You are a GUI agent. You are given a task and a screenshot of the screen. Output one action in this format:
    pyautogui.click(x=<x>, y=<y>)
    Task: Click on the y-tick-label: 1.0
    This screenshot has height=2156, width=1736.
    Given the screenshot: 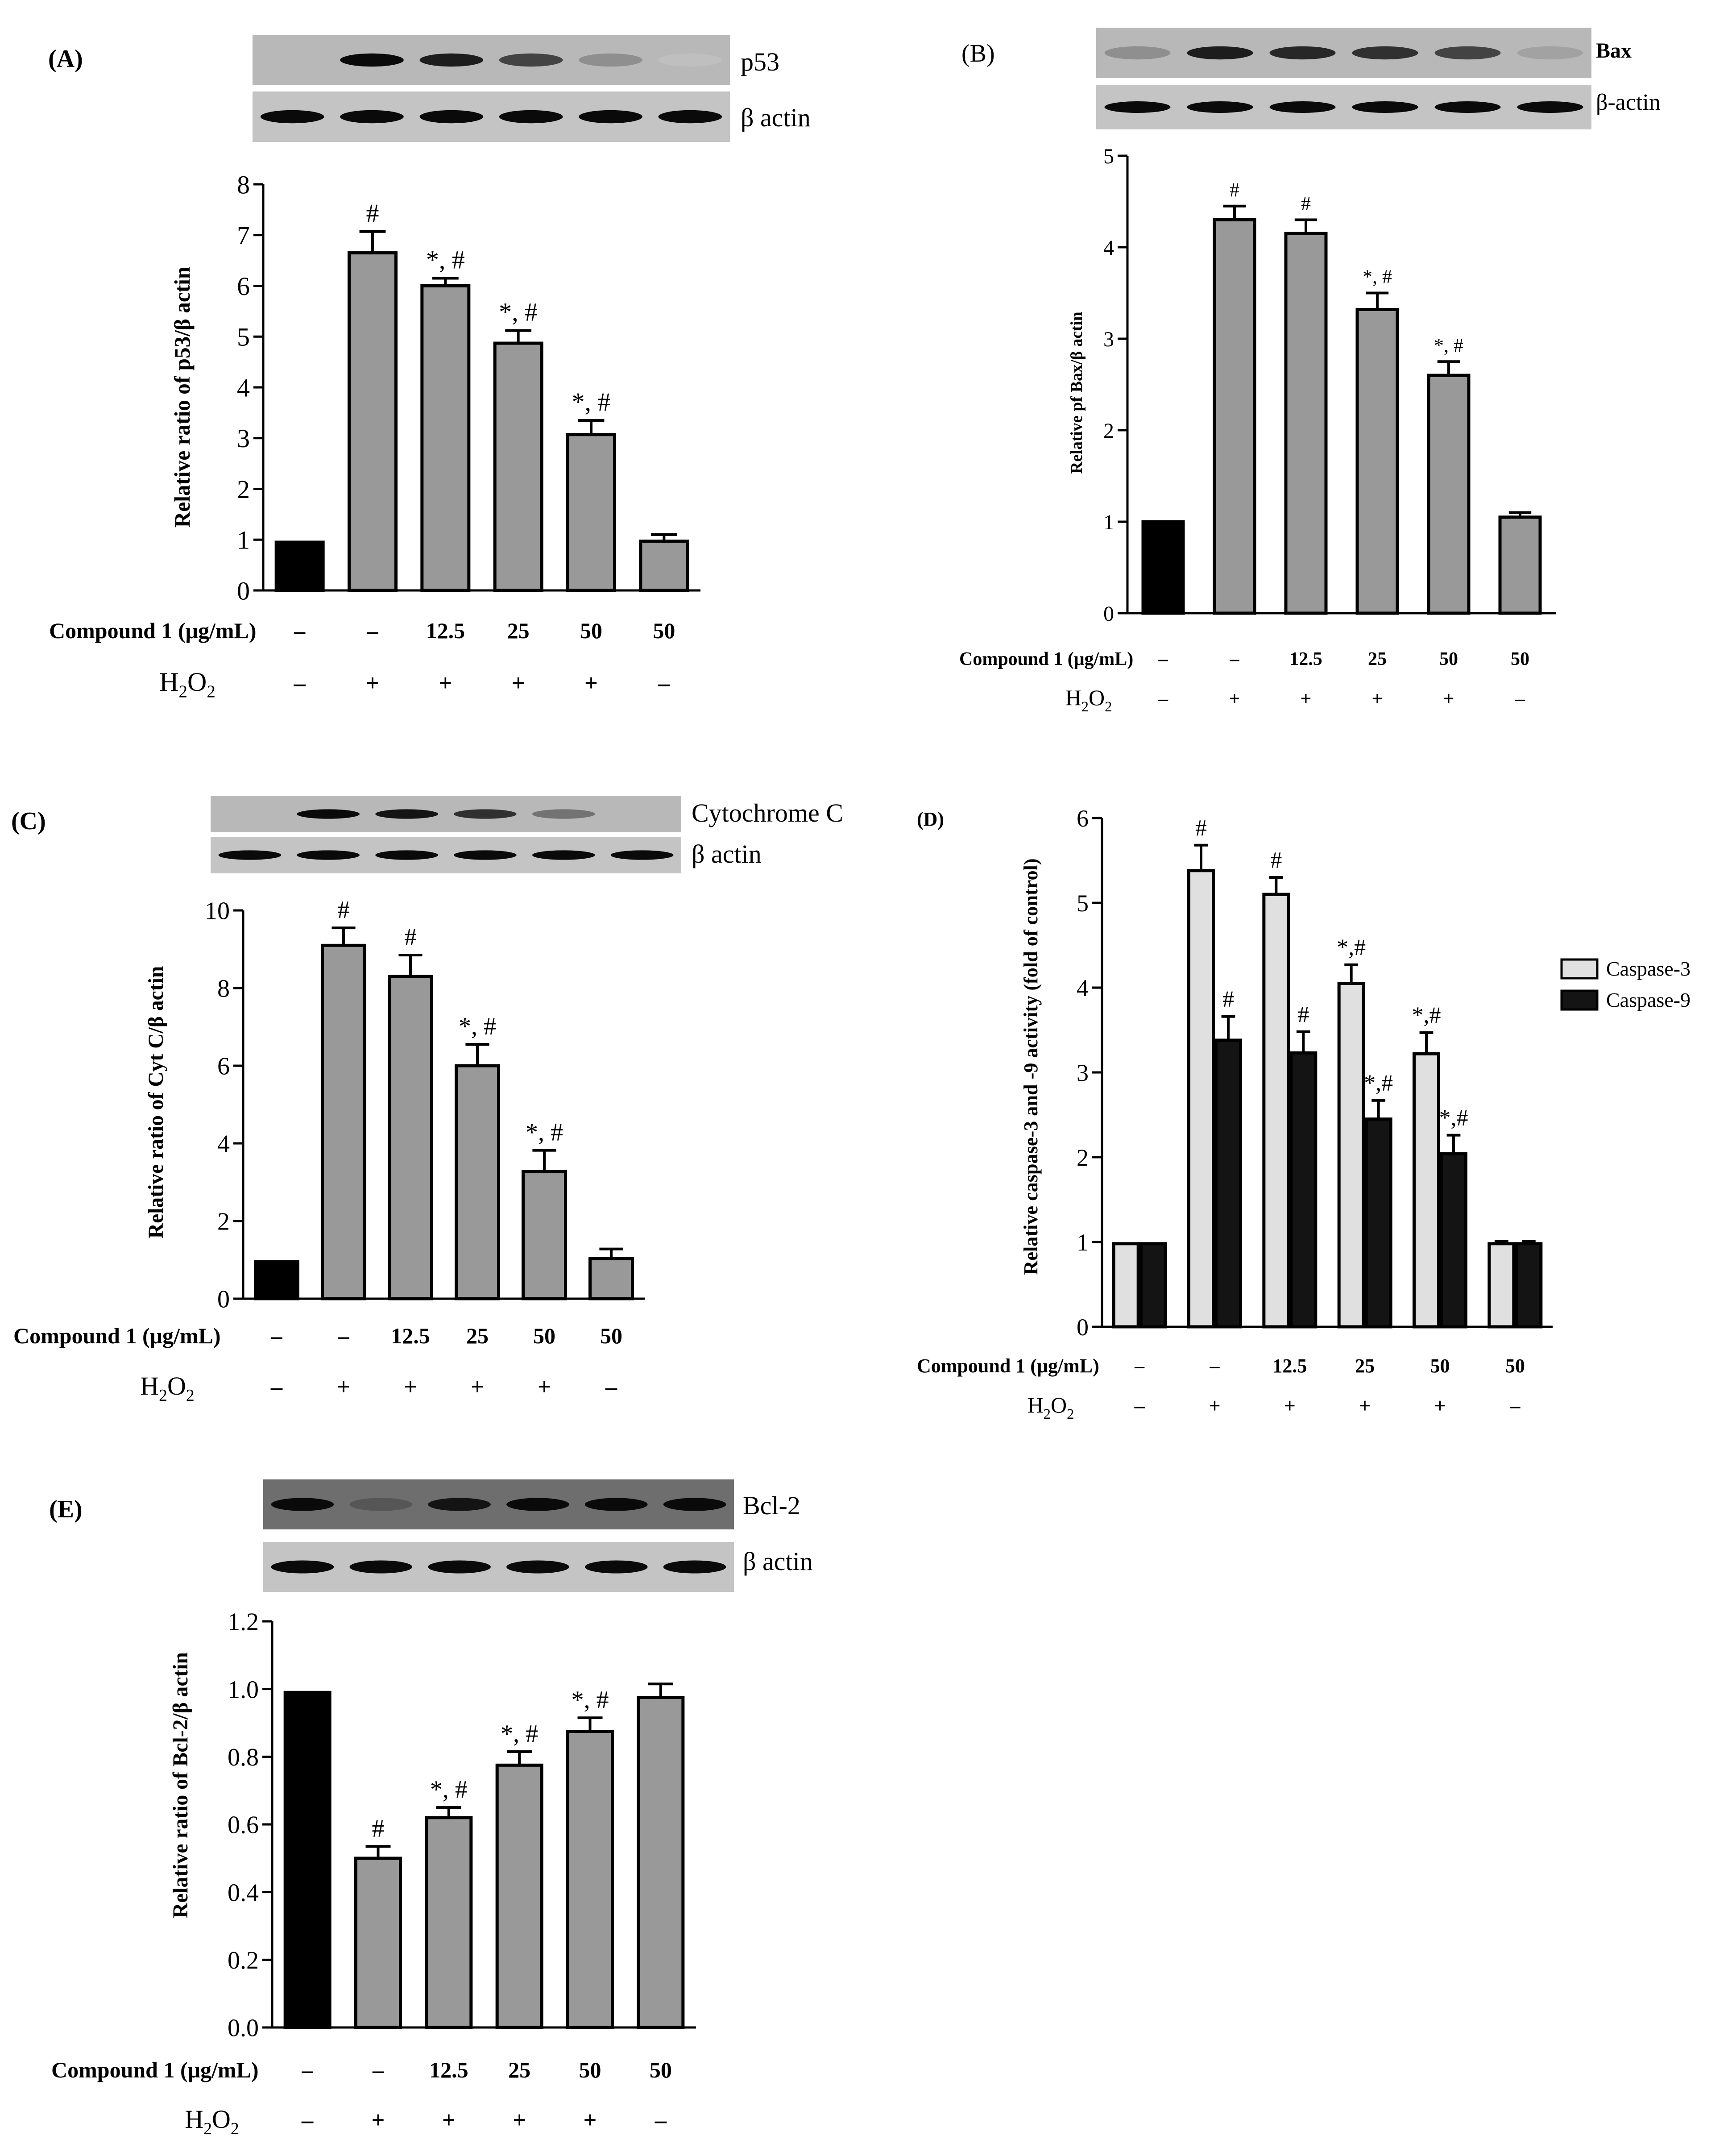 What is the action you would take?
    pyautogui.click(x=243, y=1689)
    